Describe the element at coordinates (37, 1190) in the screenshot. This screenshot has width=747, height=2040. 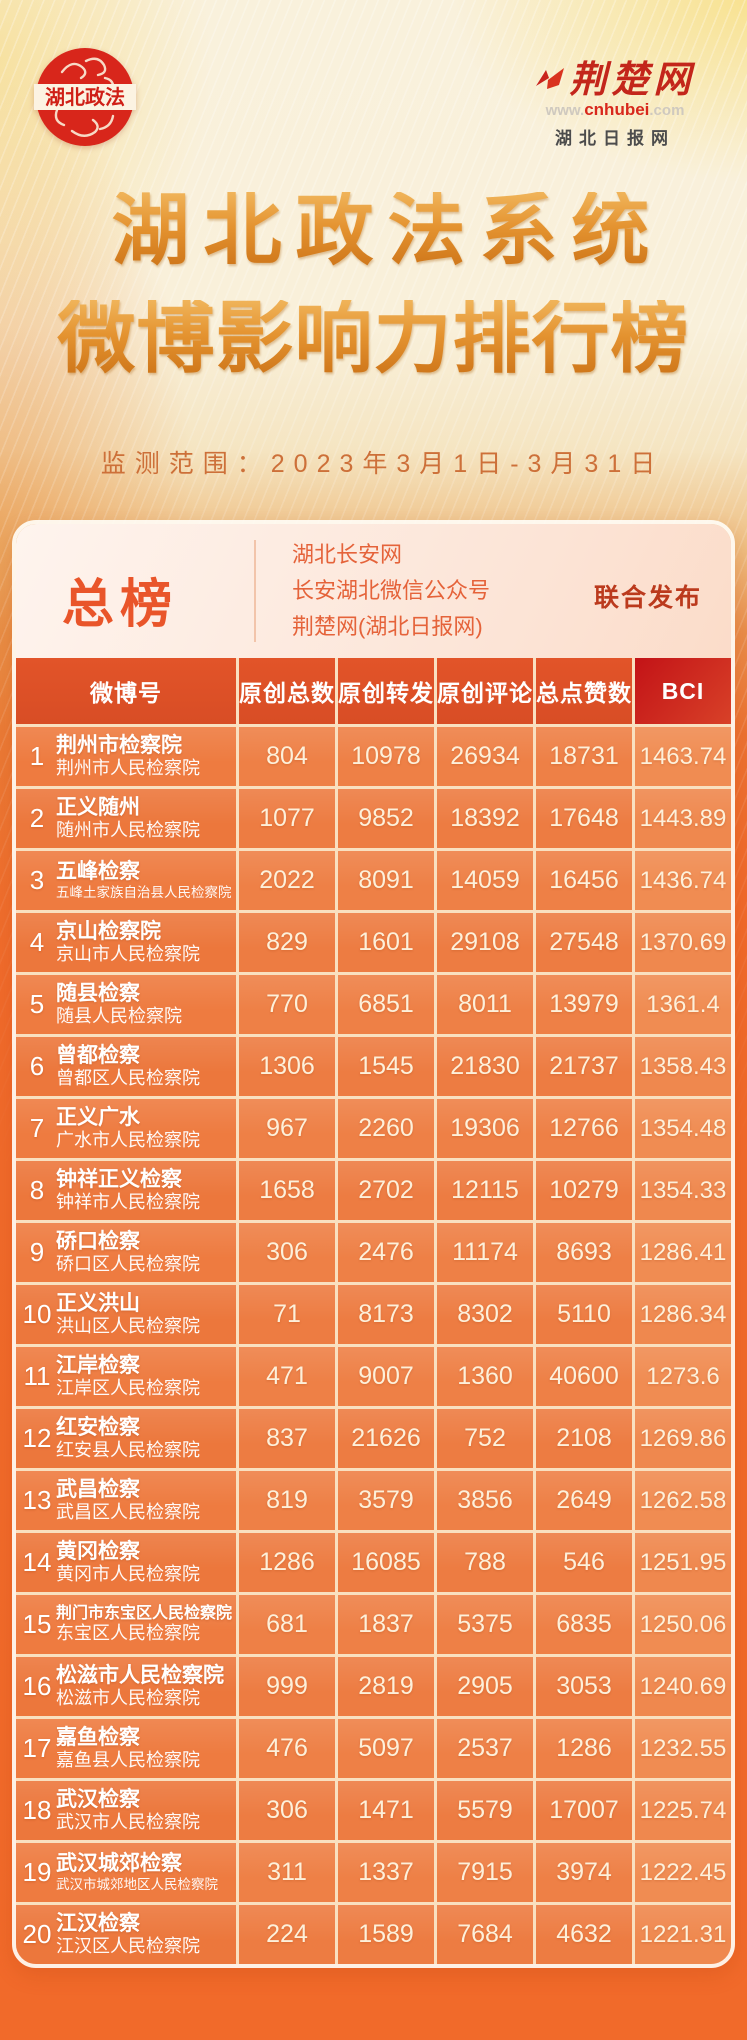
I see `rank-number: 8` at that location.